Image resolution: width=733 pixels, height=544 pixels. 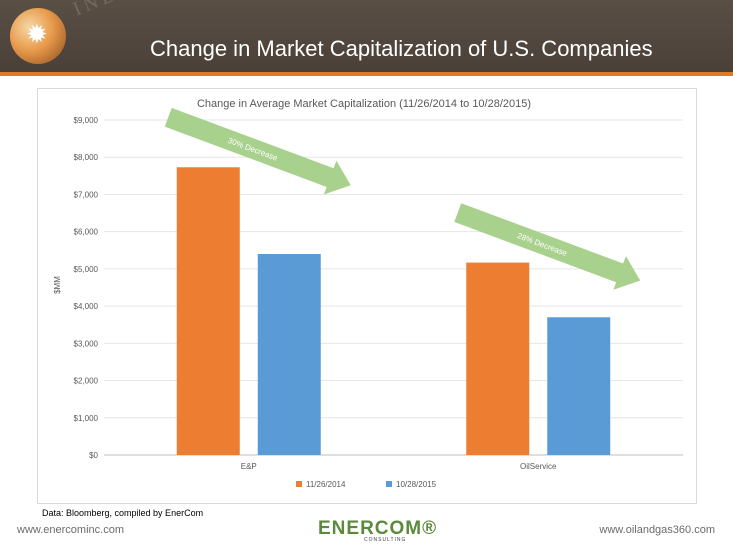 I want to click on sunburst-icon: ✹, so click(x=37, y=35).